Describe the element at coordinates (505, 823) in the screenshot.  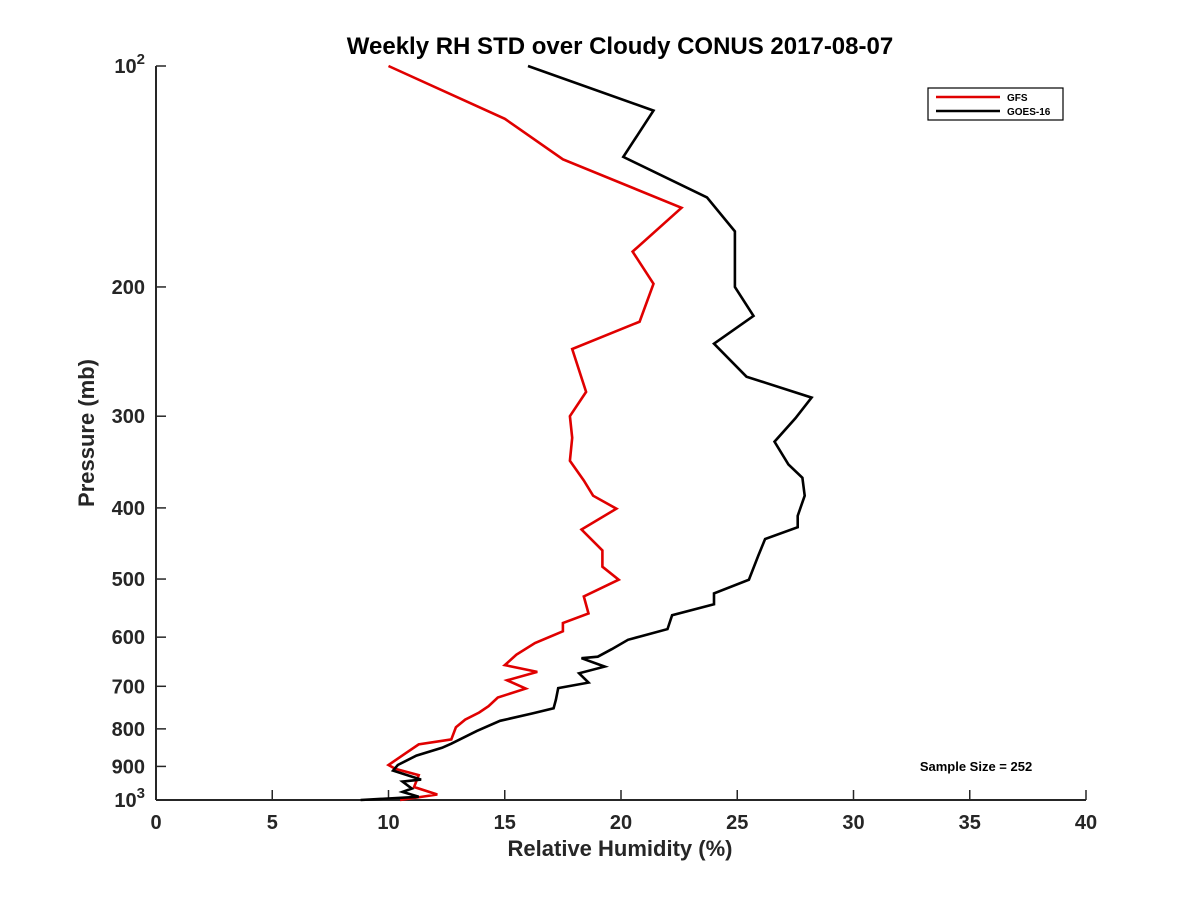
I see `x-tick-label: 15` at that location.